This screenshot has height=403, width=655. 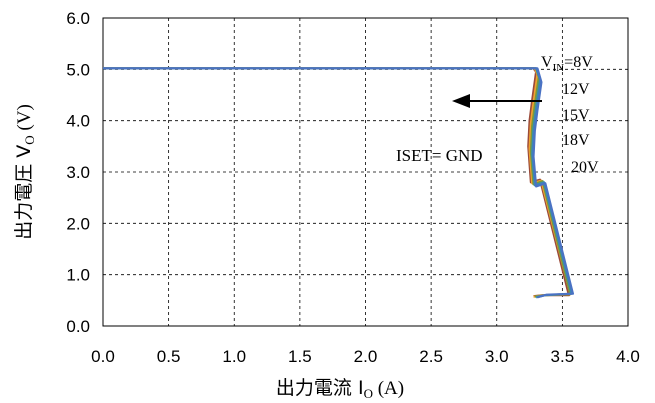 What do you see at coordinates (78, 121) in the screenshot?
I see `y-tick-label: 4.0` at bounding box center [78, 121].